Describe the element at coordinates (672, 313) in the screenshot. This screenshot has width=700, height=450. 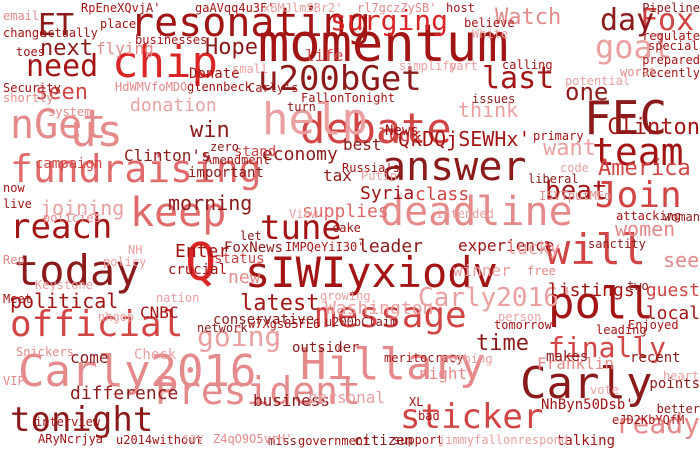
I see `word-cloud-word: local` at that location.